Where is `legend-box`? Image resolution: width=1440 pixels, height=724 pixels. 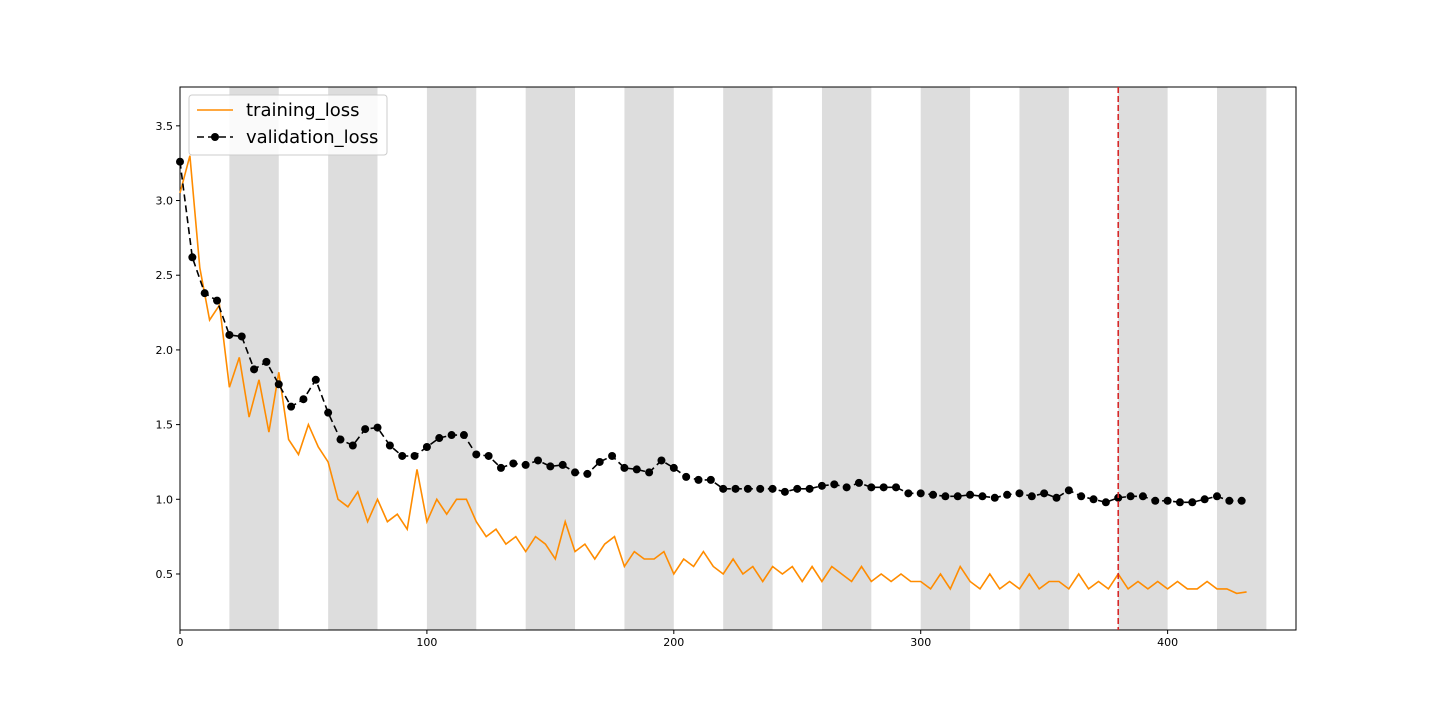
legend-box is located at coordinates (288, 125).